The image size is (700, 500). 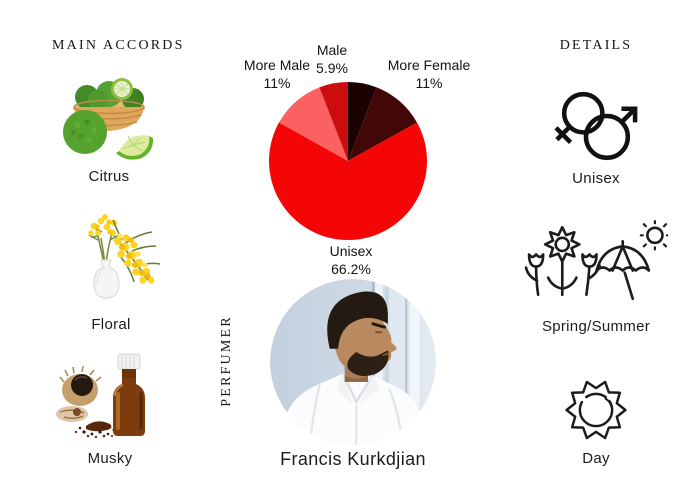 I want to click on pie-label-more-female-pct: 11%, so click(x=429, y=82).